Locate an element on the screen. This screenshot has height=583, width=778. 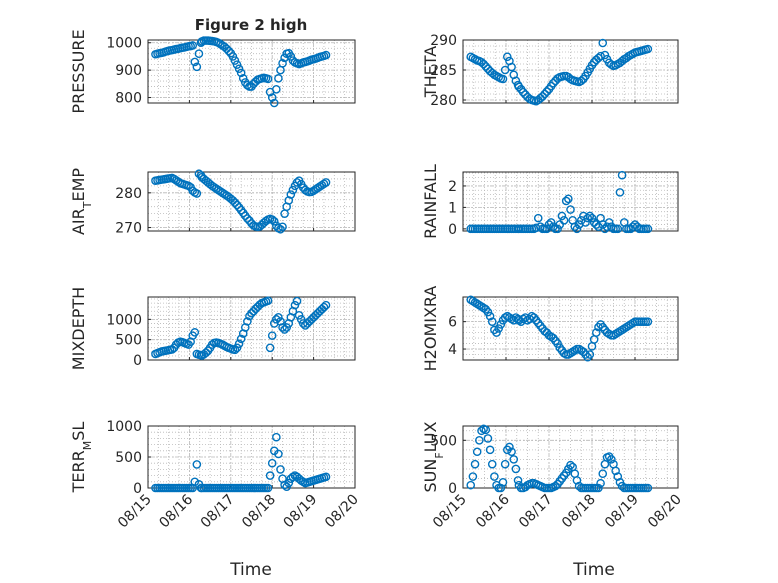
y-axis-label: PRESSURE is located at coordinates (78, 71).